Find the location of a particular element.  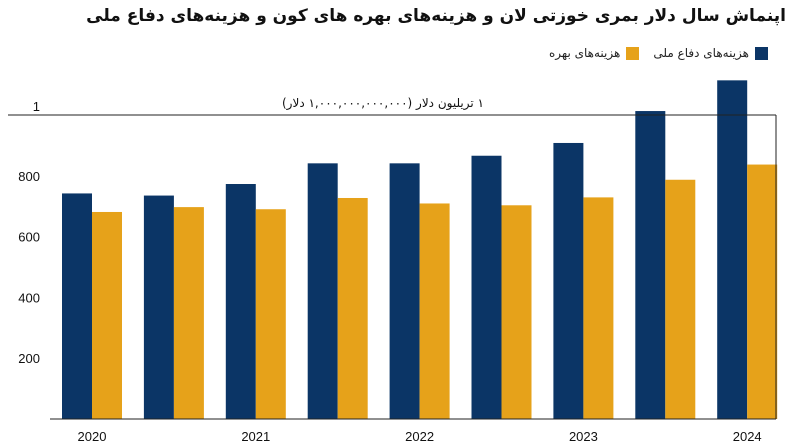

legend-swatch-defense is located at coordinates (761, 53).